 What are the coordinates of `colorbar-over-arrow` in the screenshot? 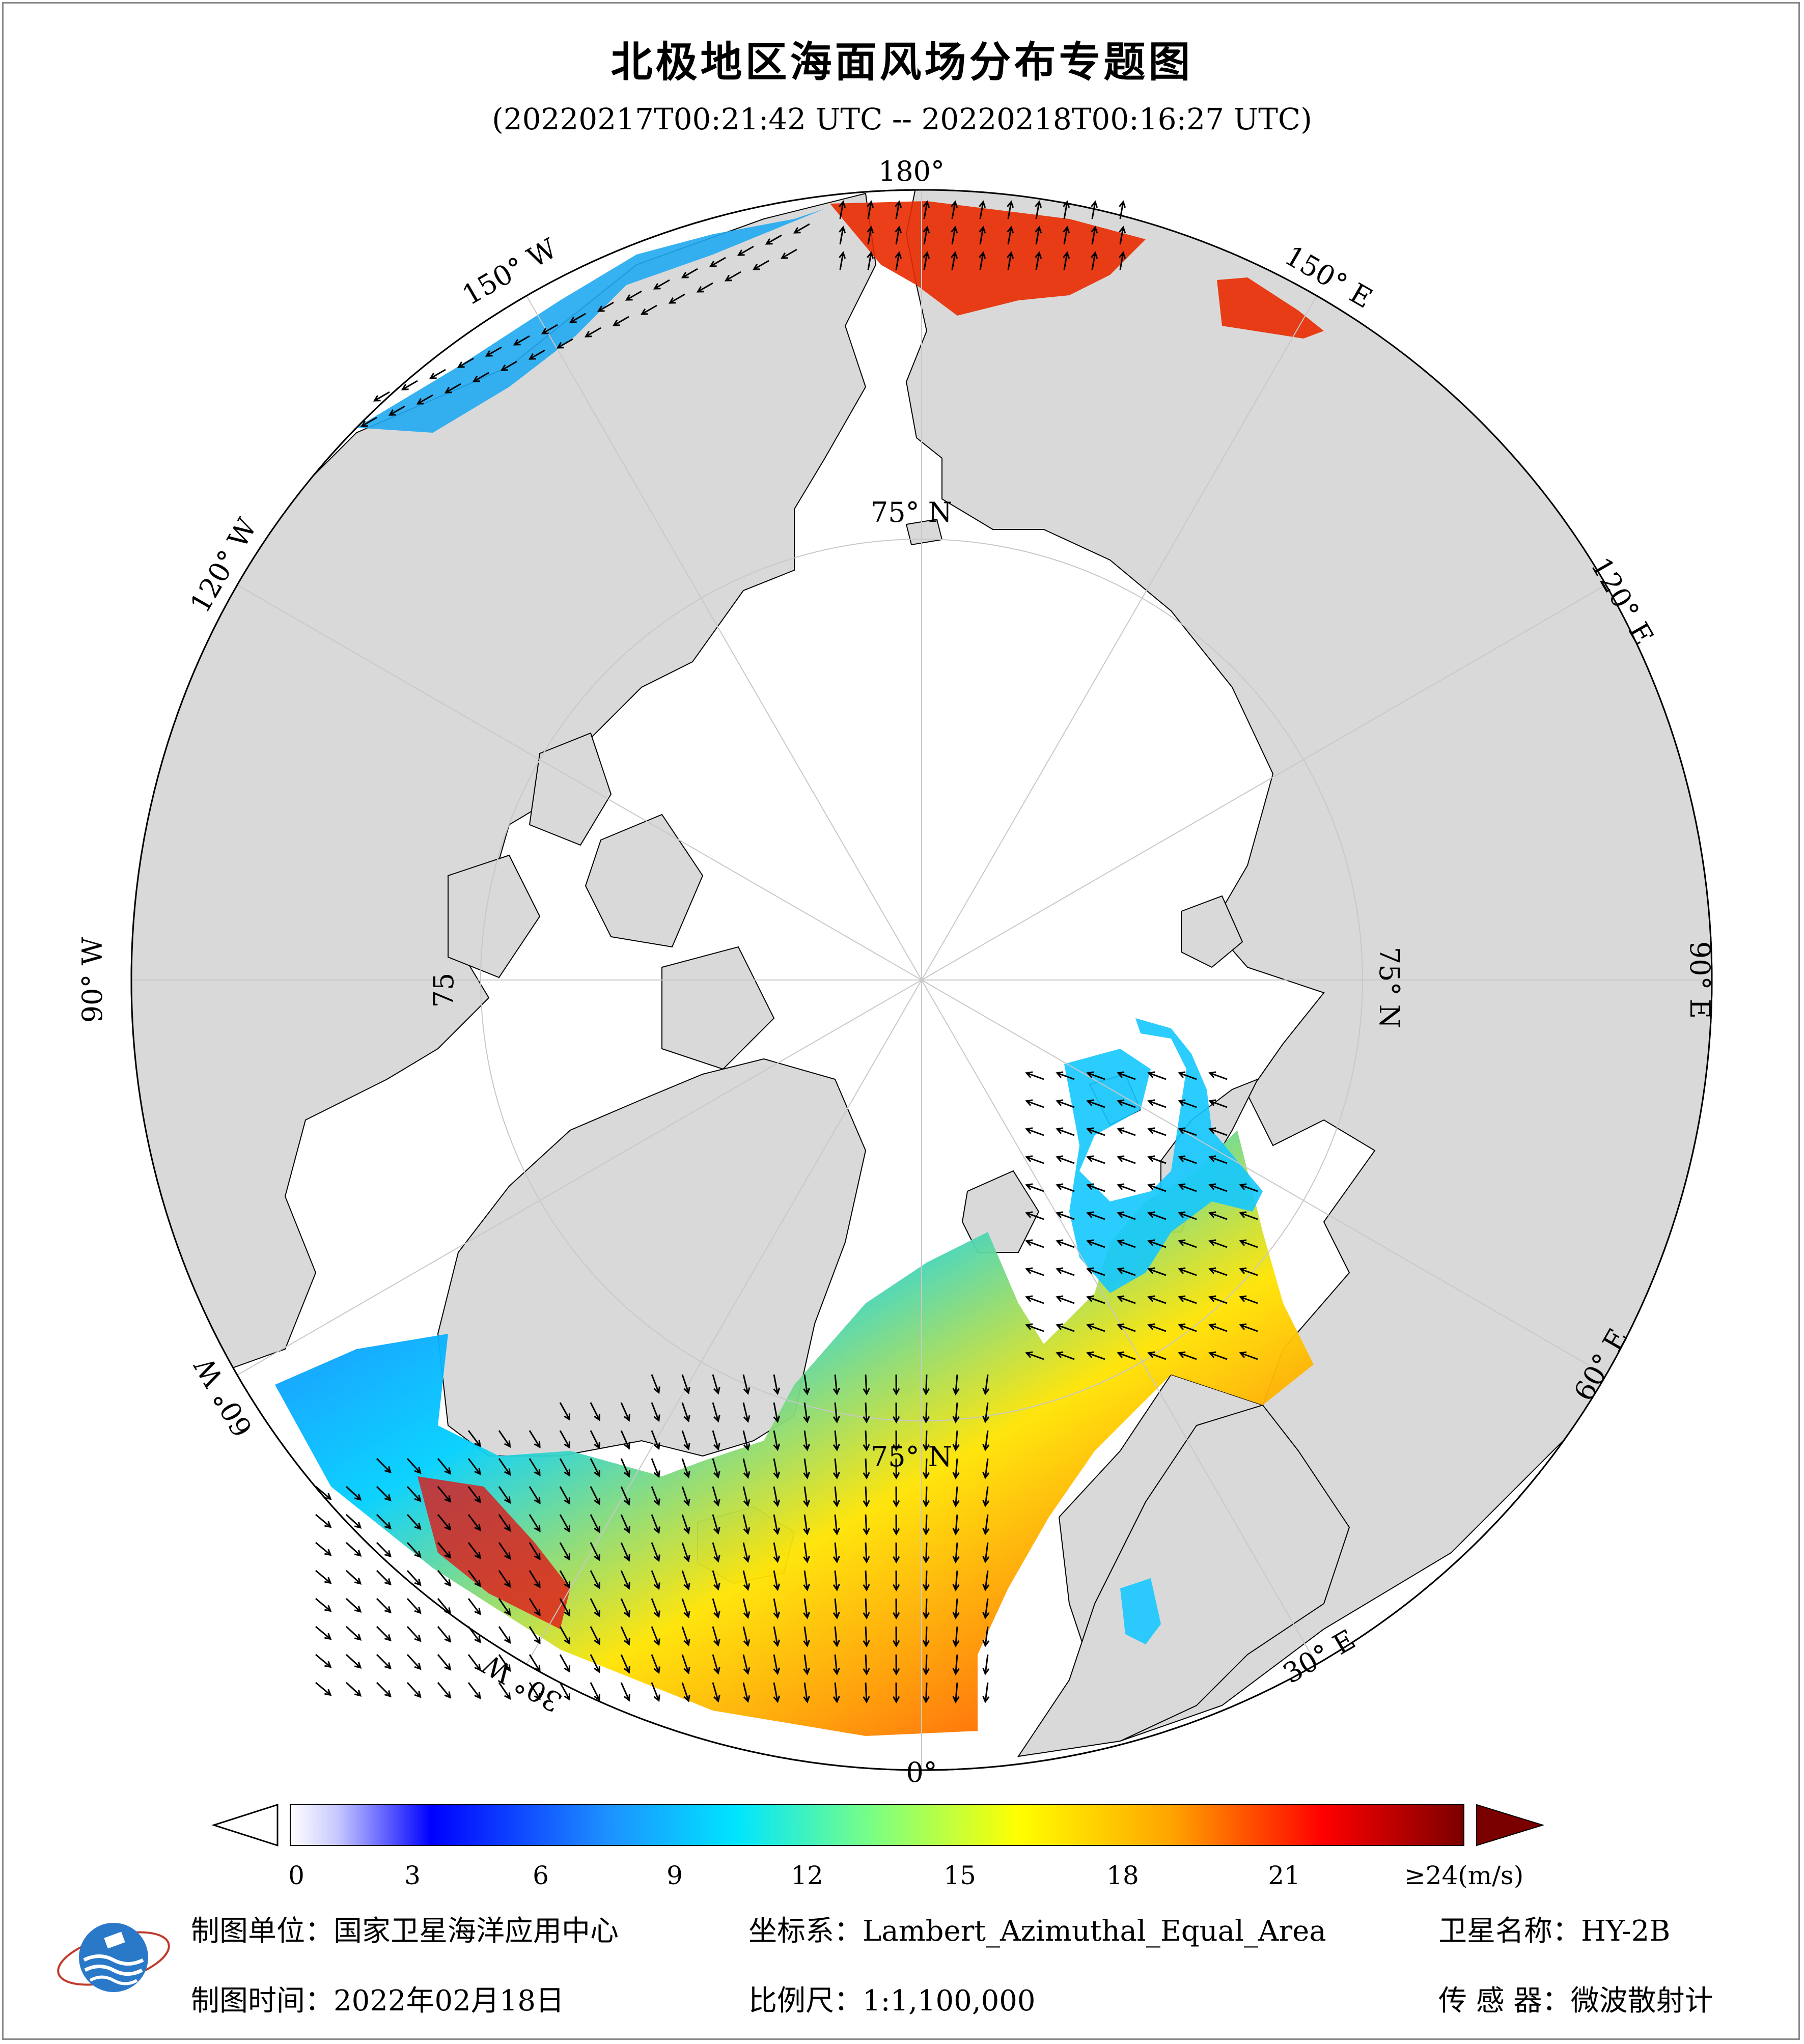 It's located at (1510, 1825).